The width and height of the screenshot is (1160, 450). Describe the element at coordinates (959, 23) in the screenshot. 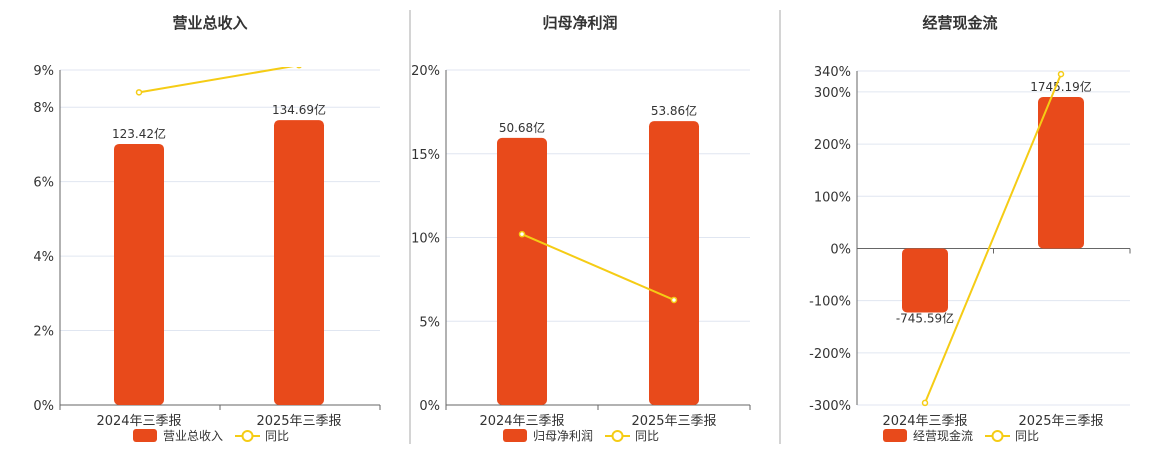

I see `chart-title: 经营现金流` at that location.